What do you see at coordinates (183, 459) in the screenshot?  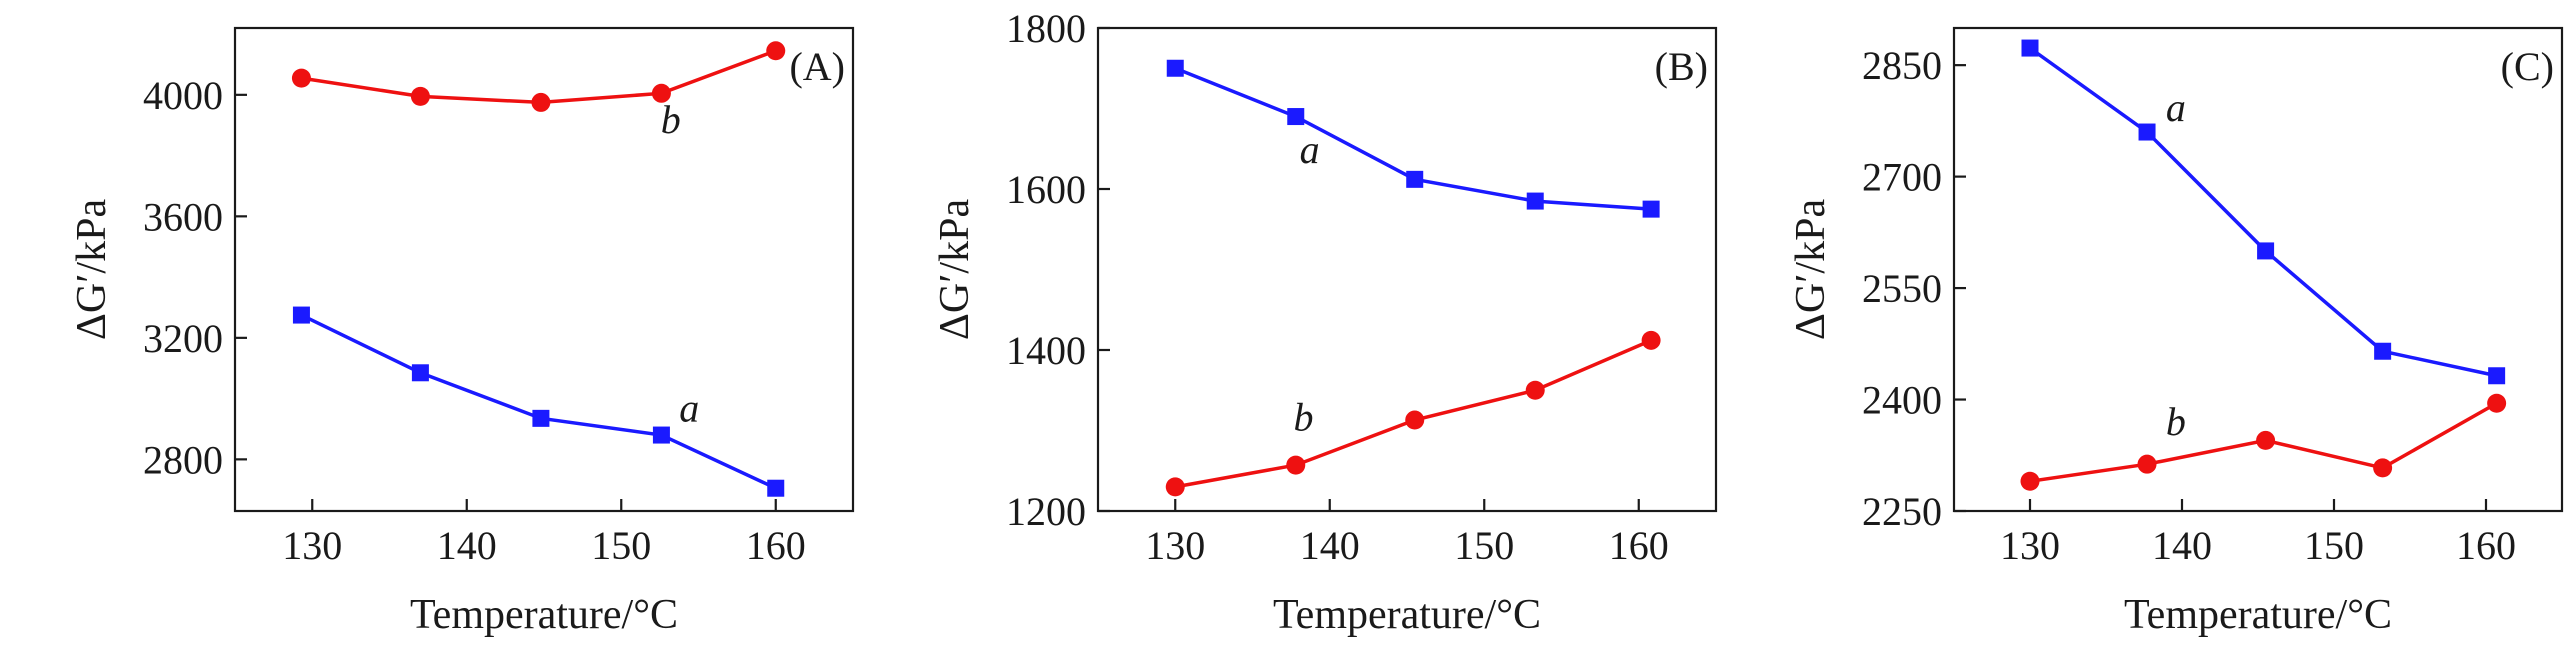 I see `y-tick-label: 2800` at bounding box center [183, 459].